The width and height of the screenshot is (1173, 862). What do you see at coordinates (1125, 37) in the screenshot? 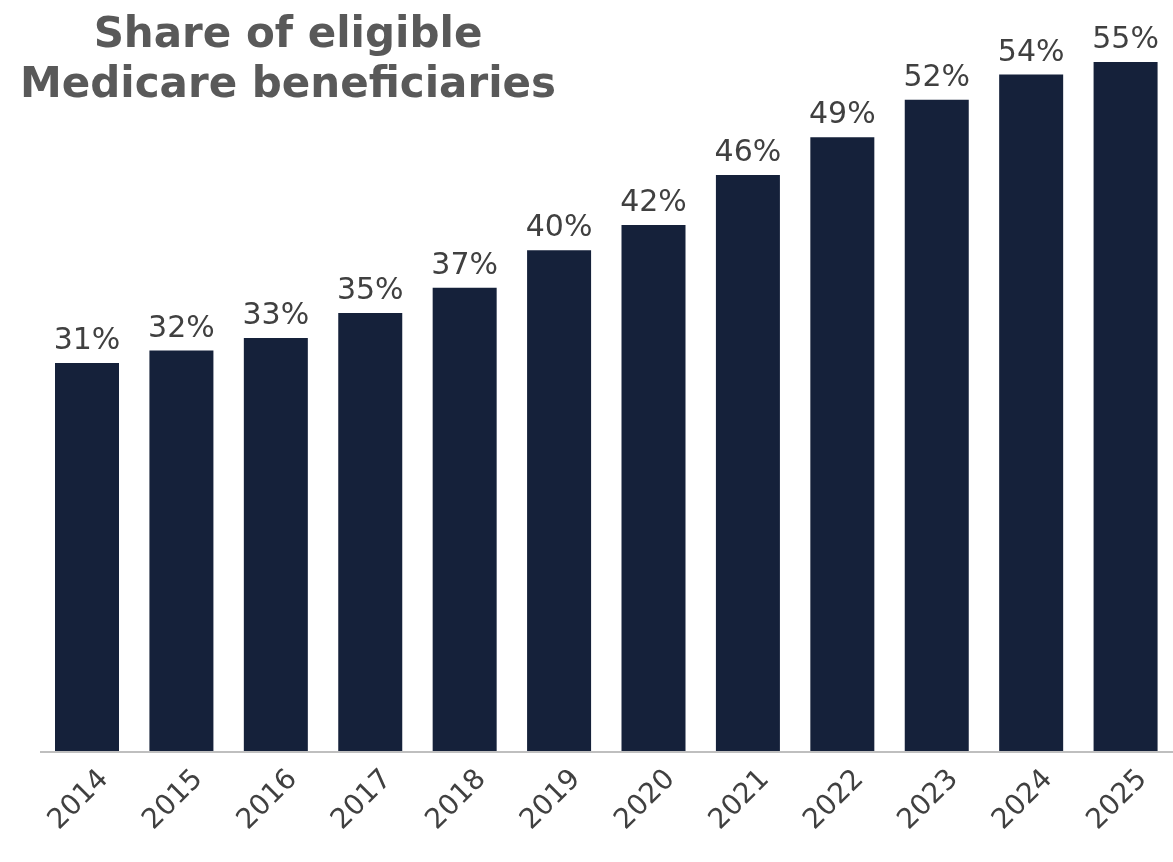
I see `data-label: 55%` at bounding box center [1125, 37].